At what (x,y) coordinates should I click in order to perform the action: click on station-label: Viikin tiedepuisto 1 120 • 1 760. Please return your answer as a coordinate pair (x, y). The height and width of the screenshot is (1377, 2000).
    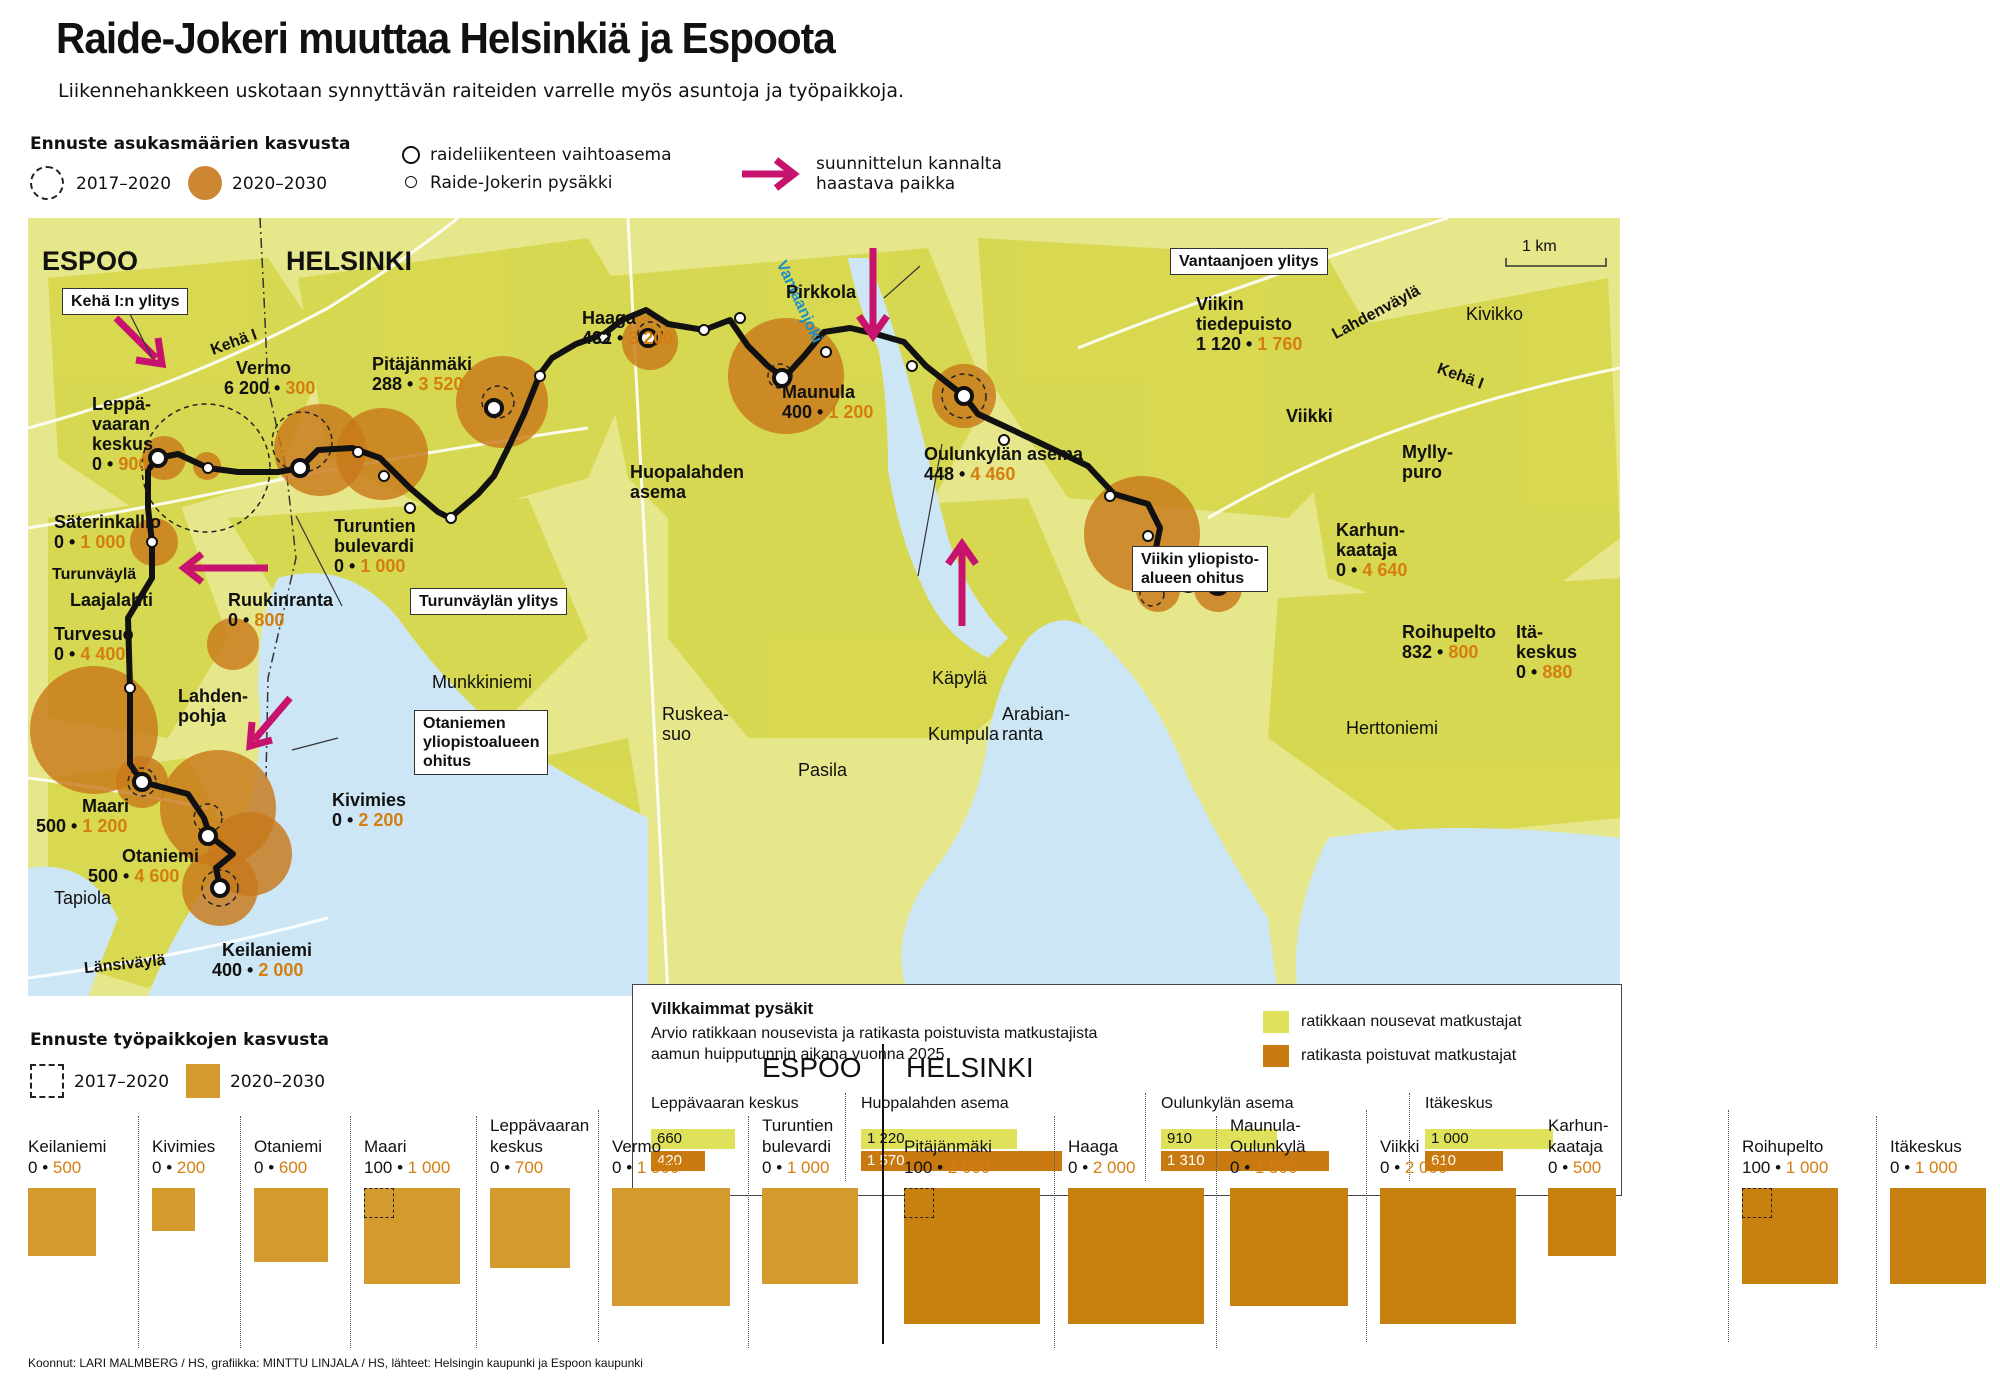
    Looking at the image, I should click on (1249, 324).